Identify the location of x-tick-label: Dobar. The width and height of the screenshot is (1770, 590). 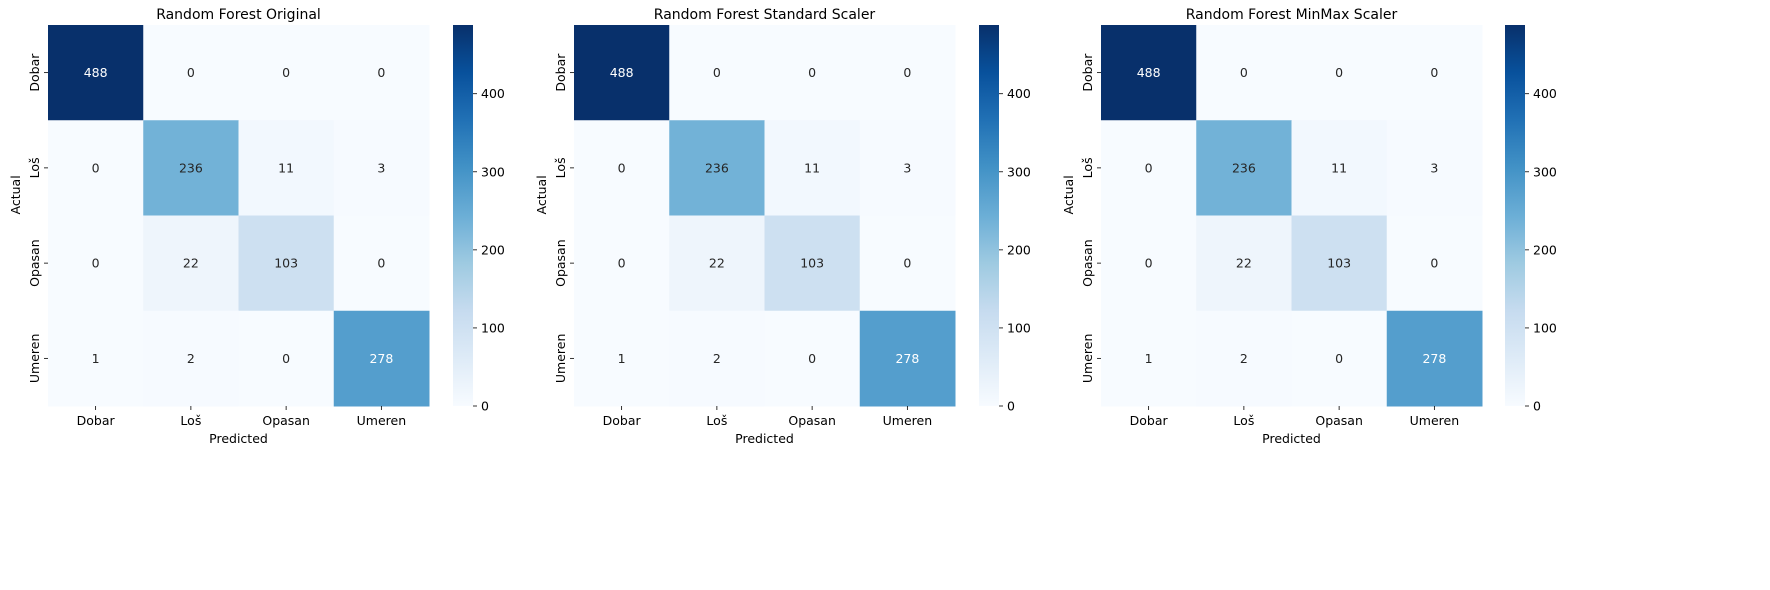
(622, 420).